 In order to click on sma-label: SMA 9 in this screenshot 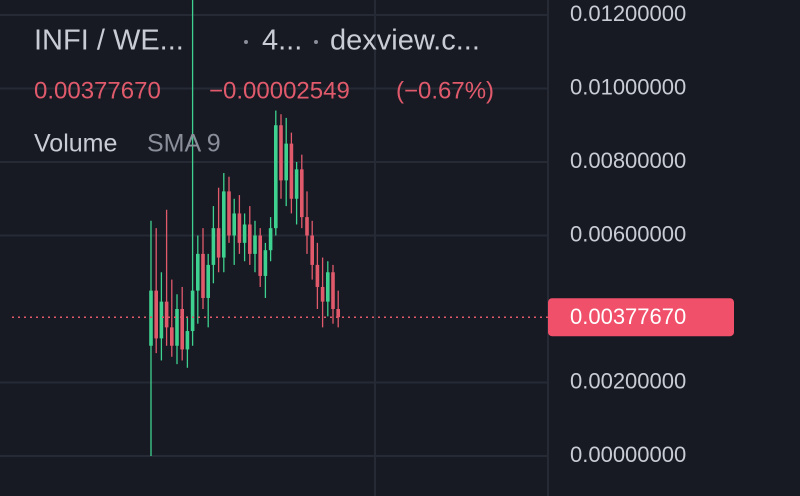, I will do `click(184, 144)`.